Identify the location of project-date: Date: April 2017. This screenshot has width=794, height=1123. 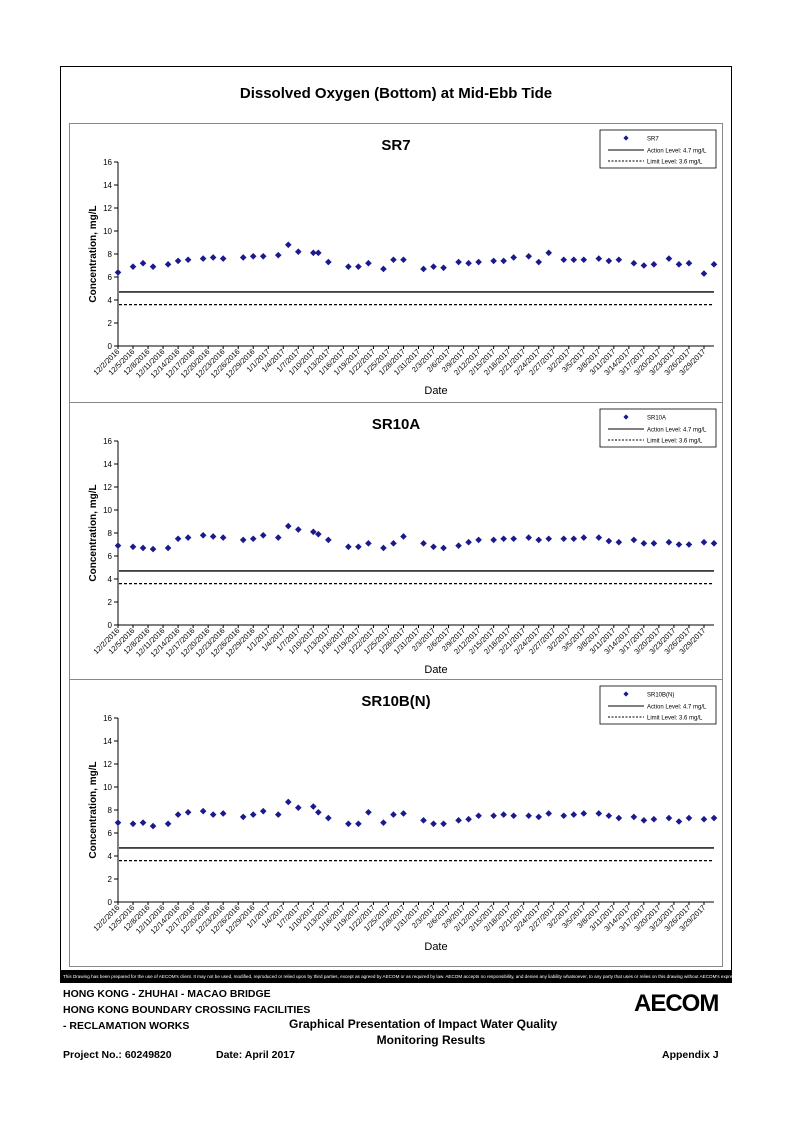
(255, 1055).